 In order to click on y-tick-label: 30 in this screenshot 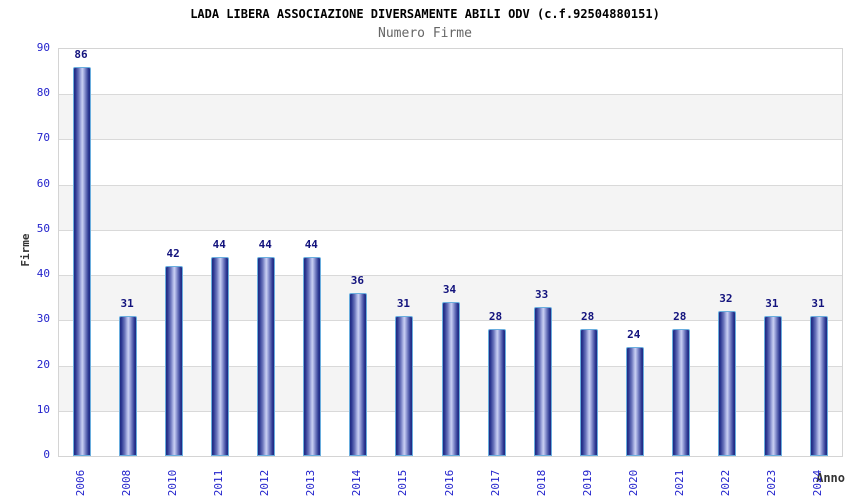, I will do `click(43, 319)`.